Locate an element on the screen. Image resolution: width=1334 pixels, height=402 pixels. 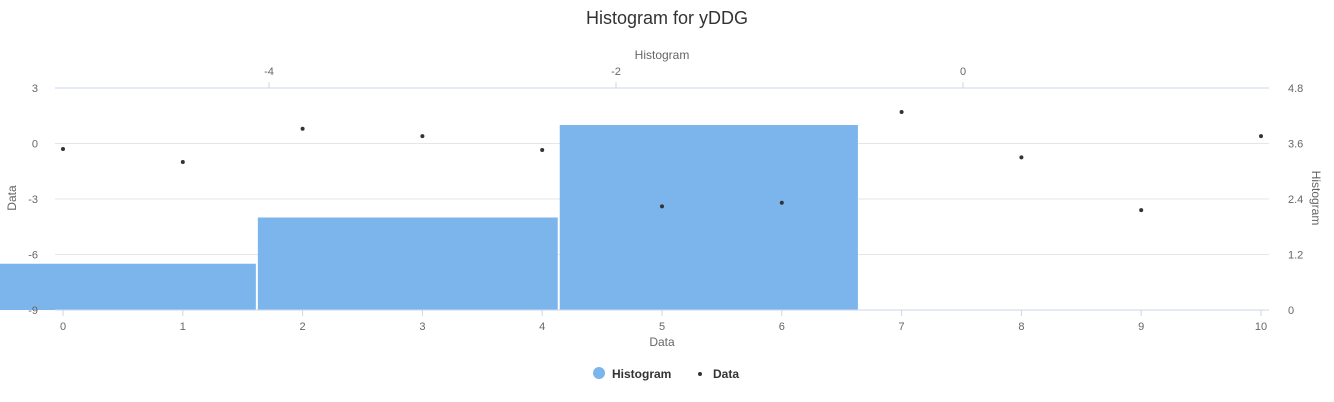
bottom-tick-label: 2 is located at coordinates (303, 327).